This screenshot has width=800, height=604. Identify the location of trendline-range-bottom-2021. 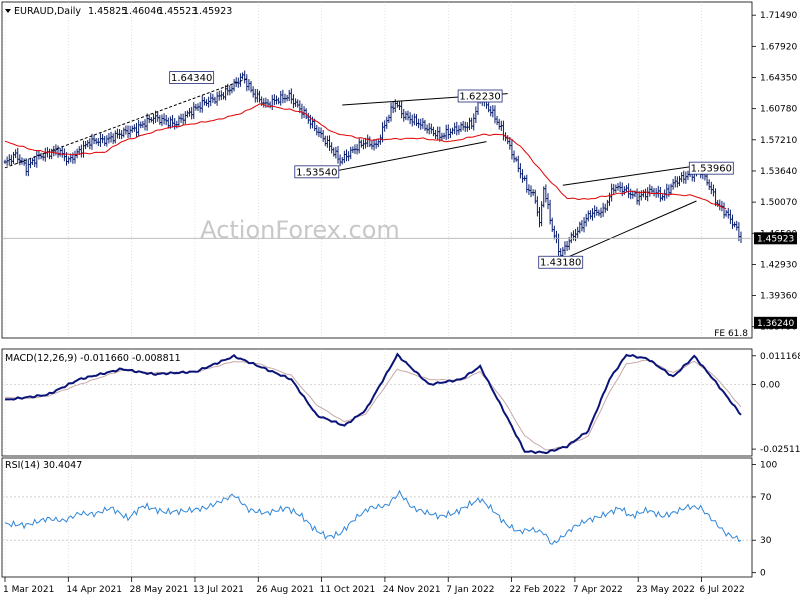
(410, 156).